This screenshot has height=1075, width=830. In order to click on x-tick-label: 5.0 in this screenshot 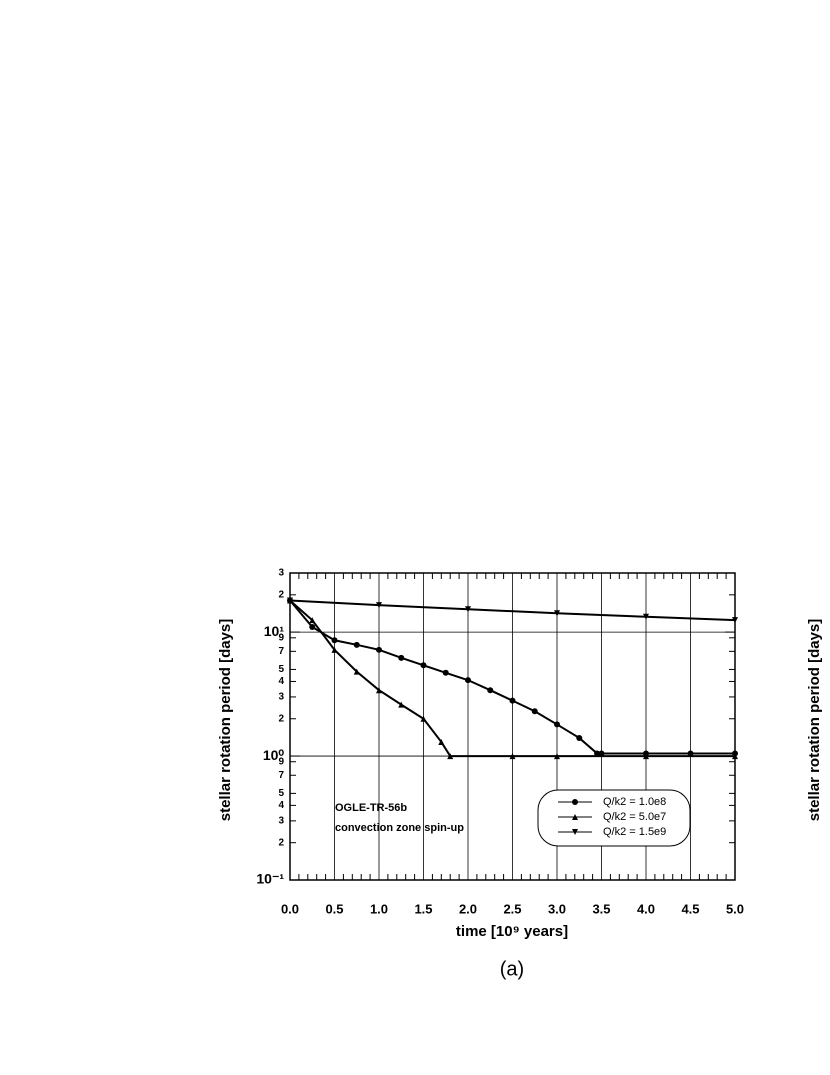, I will do `click(735, 908)`.